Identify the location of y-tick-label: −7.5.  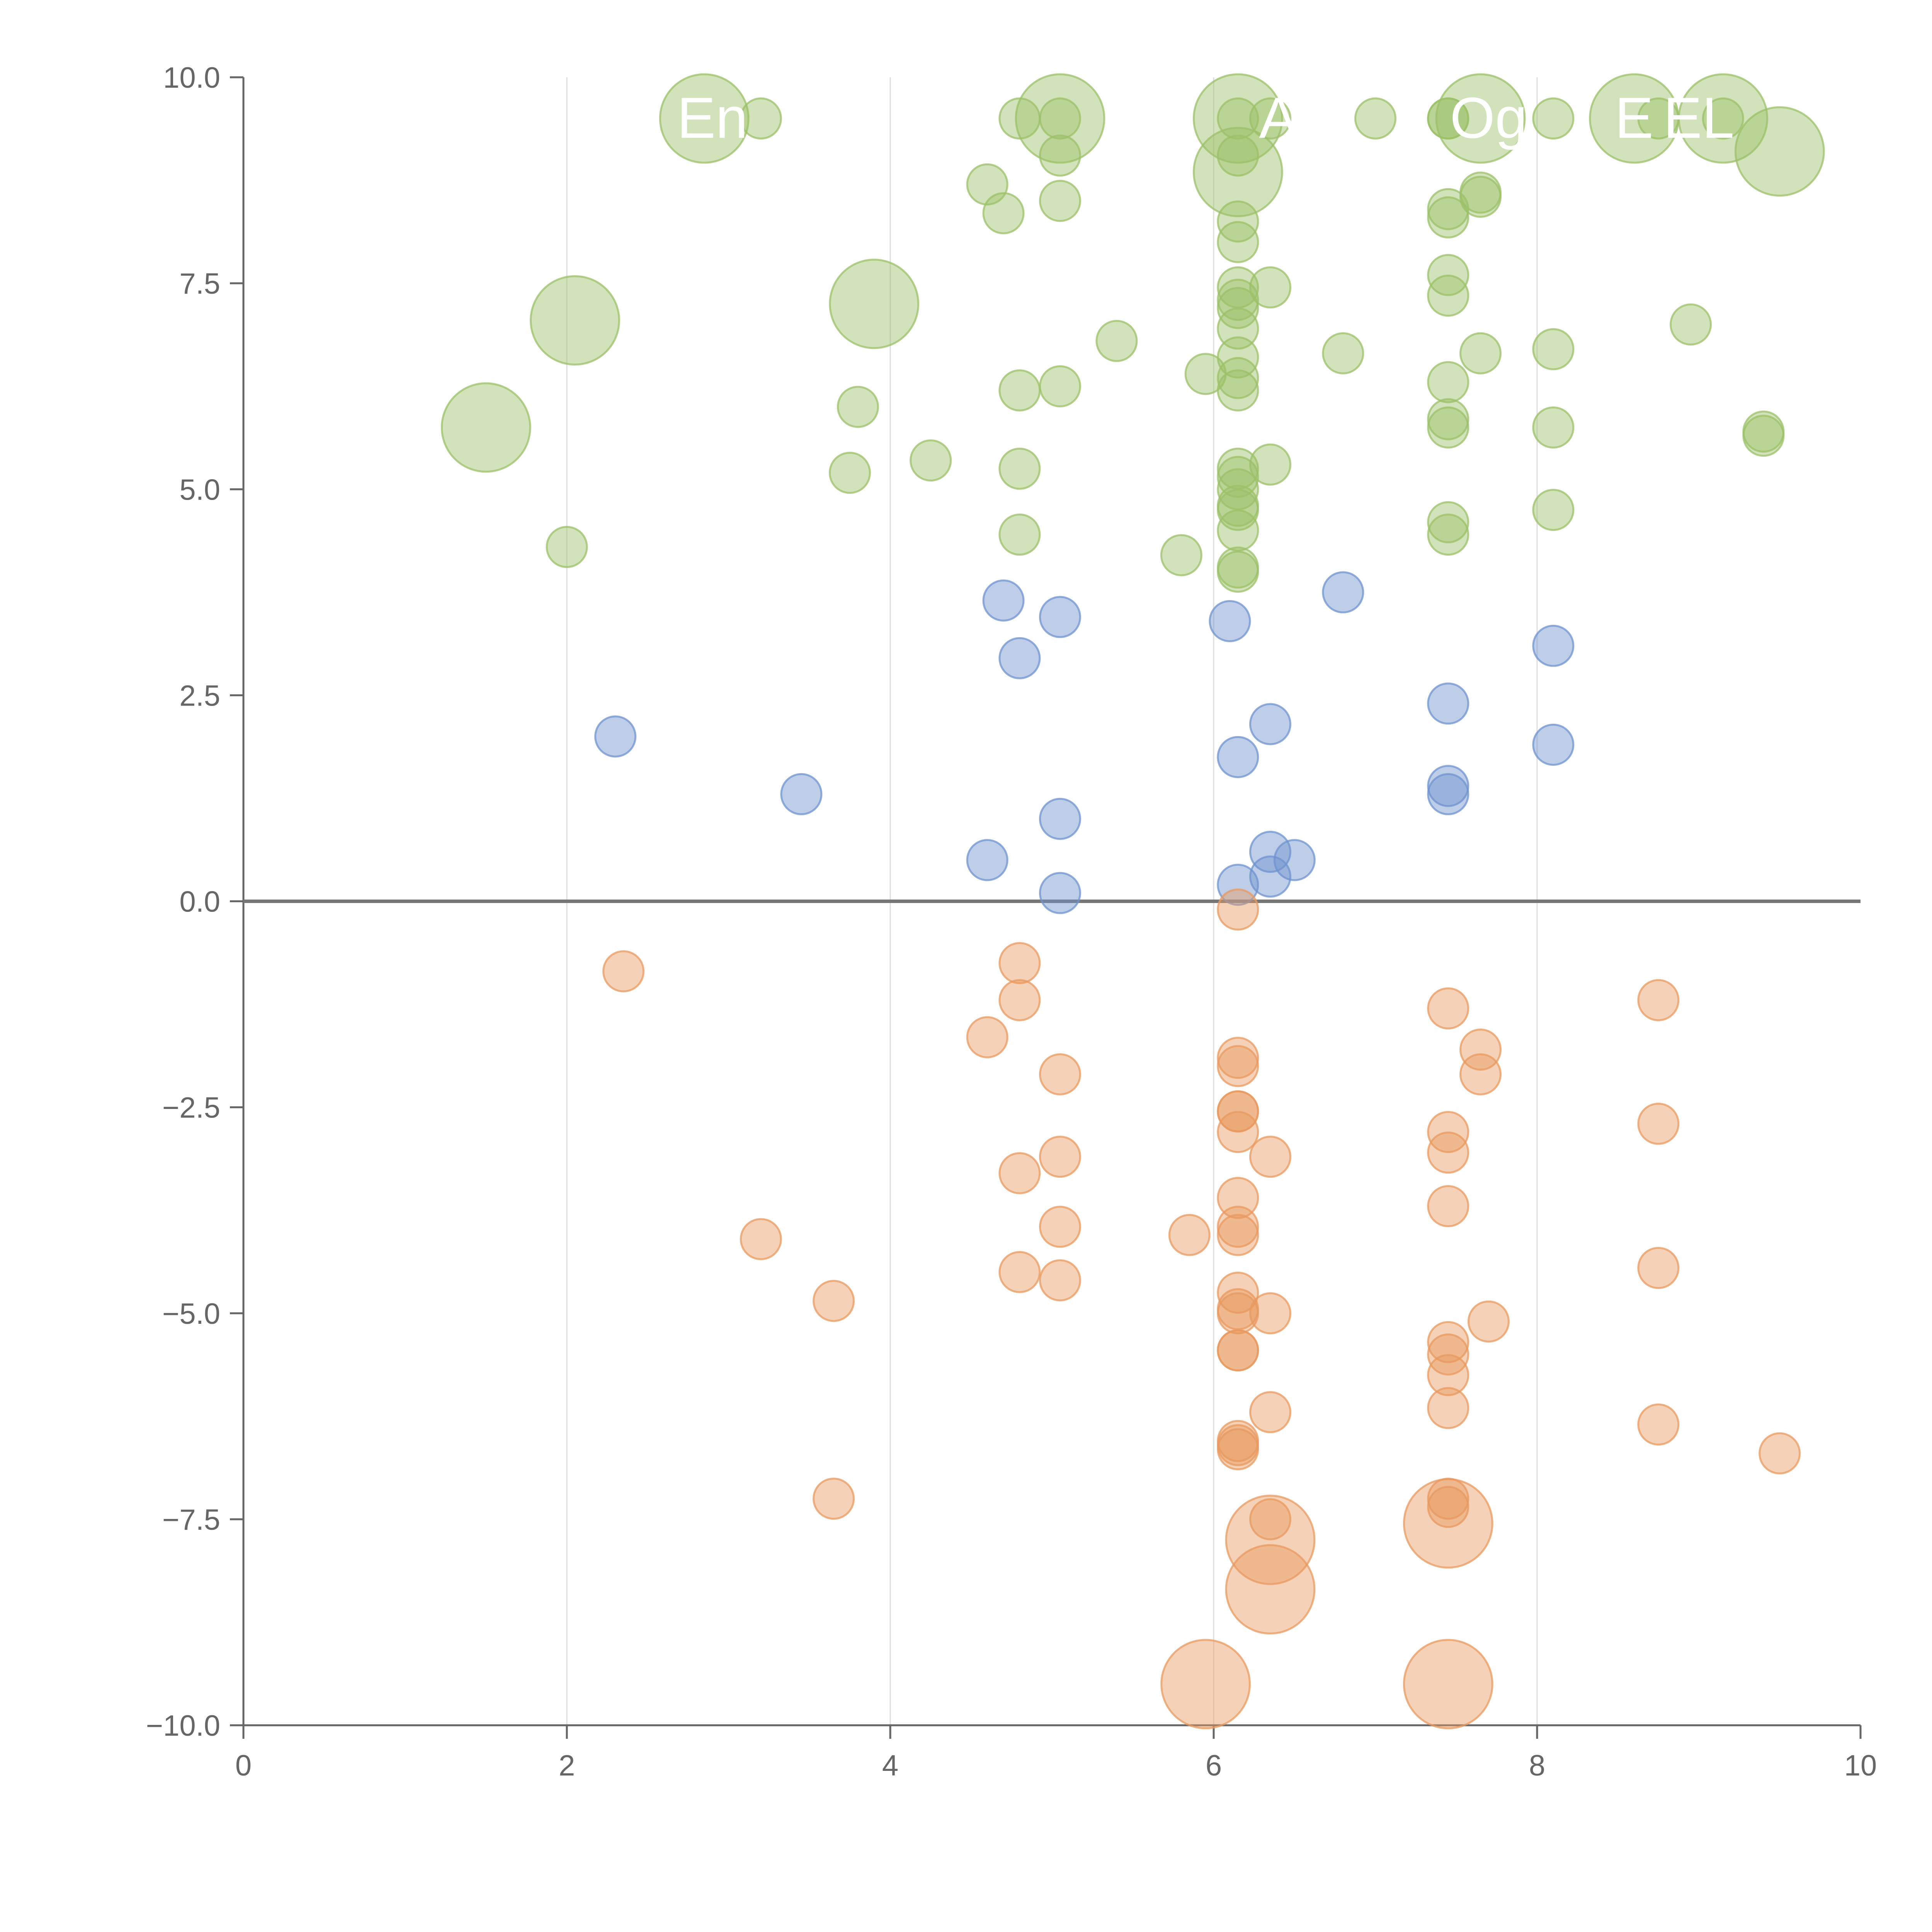
(191, 1519).